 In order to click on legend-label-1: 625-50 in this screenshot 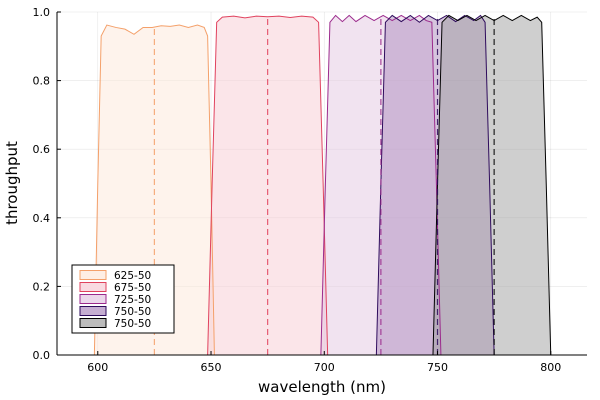, I will do `click(132, 276)`.